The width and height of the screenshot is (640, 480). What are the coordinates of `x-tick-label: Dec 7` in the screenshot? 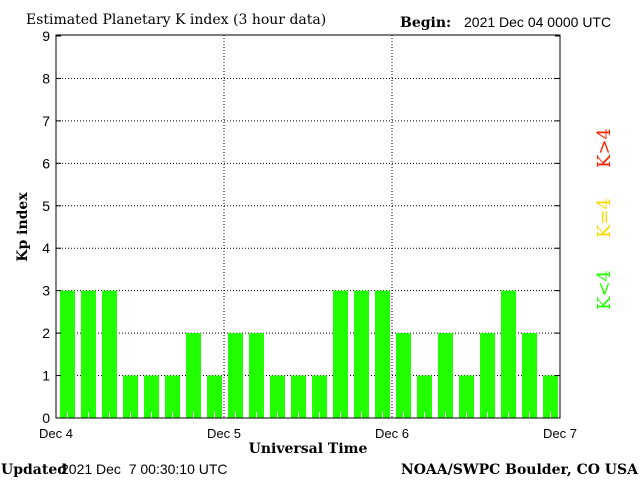 It's located at (560, 433).